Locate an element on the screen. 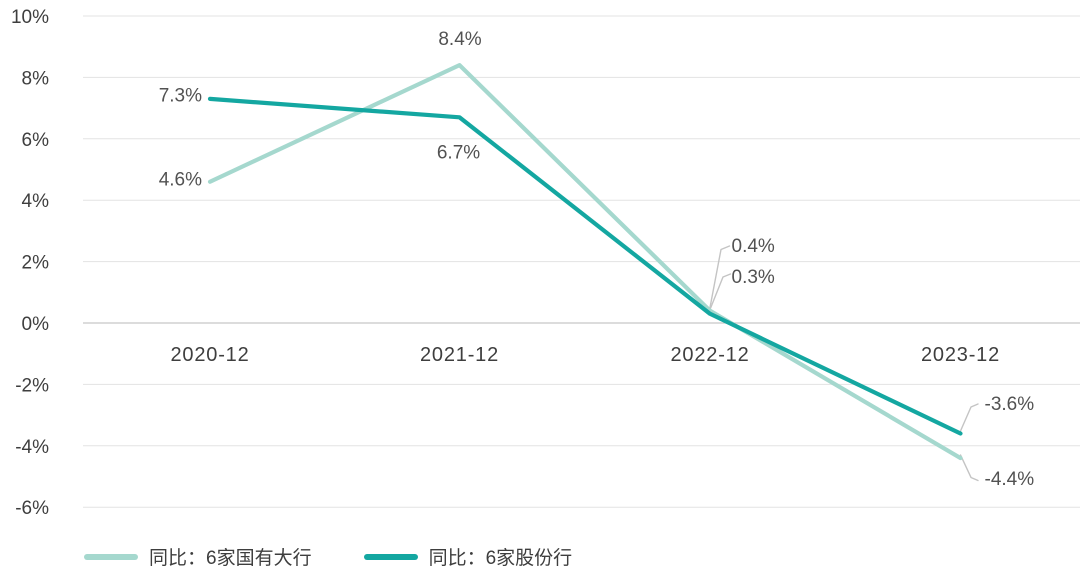 The height and width of the screenshot is (568, 1080). legend-label: 同比：6家国有大行 is located at coordinates (230, 558).